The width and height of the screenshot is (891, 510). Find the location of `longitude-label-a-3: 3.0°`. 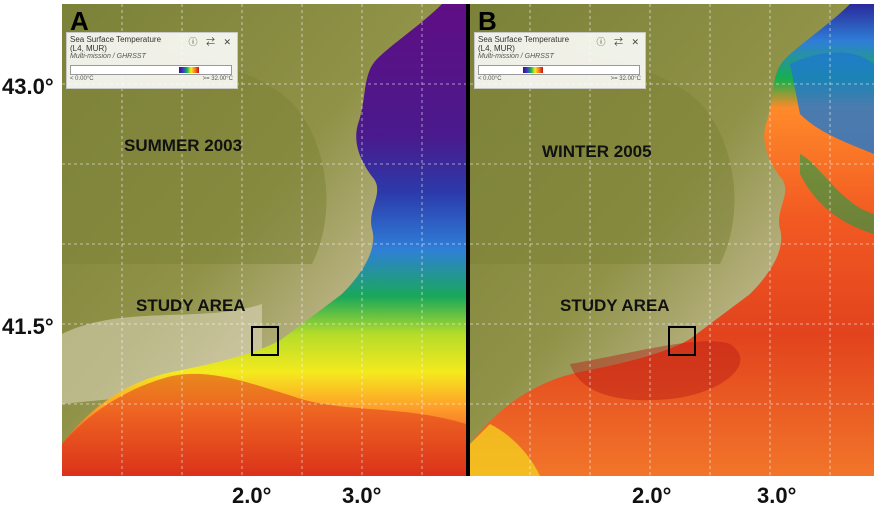

longitude-label-a-3: 3.0° is located at coordinates (362, 495).